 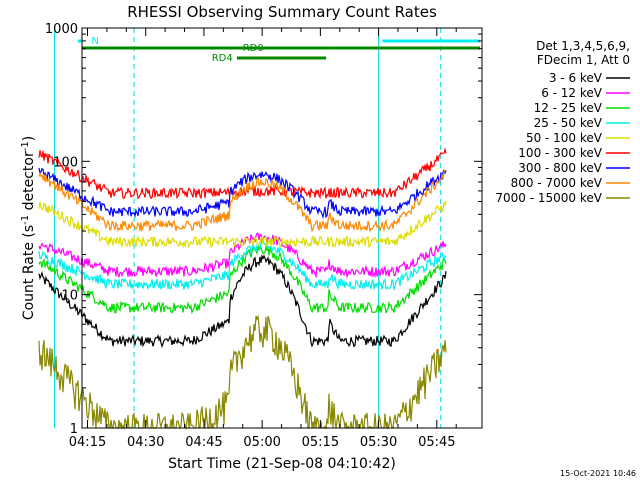 What do you see at coordinates (65, 162) in the screenshot?
I see `y-tick-label: 100` at bounding box center [65, 162].